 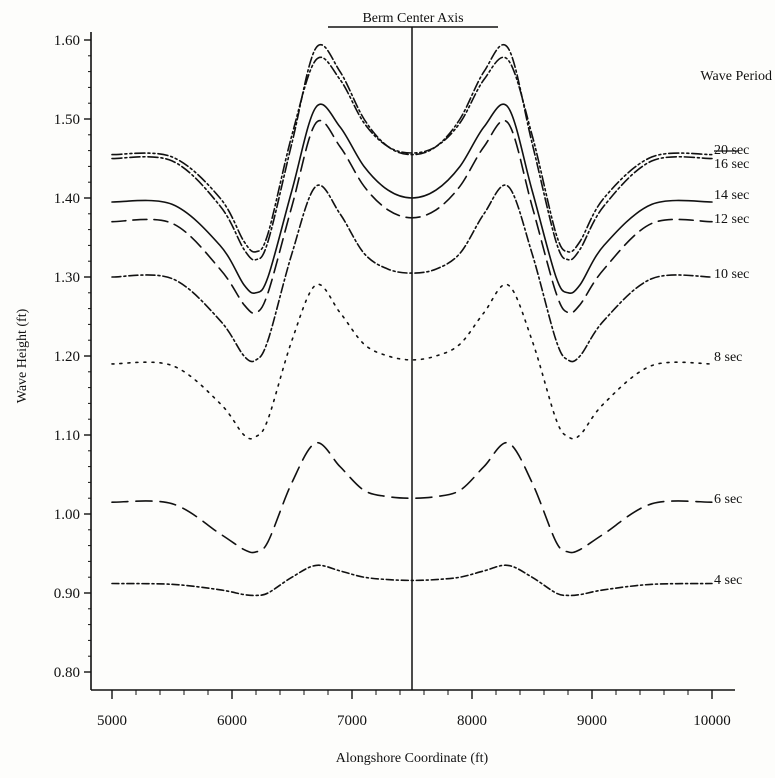 I want to click on berm-center-axis-label: Berm Center Axis, so click(x=412, y=18).